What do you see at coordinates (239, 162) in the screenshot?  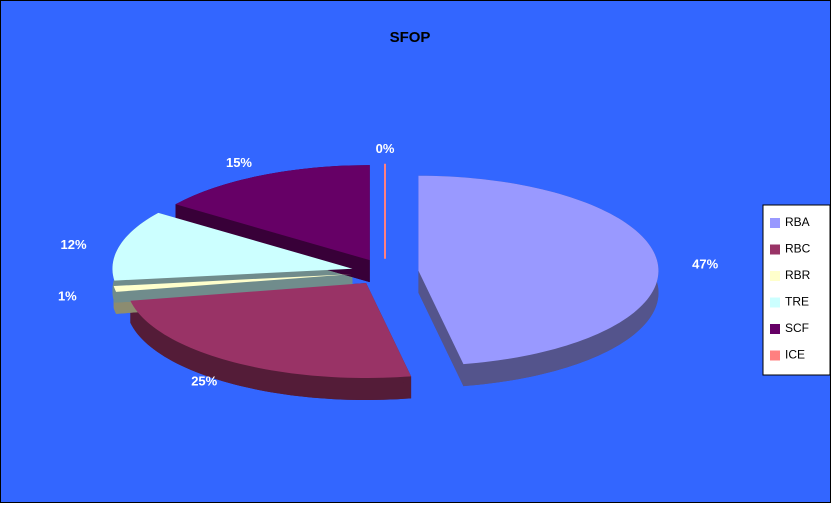 I see `data-label: 15%` at bounding box center [239, 162].